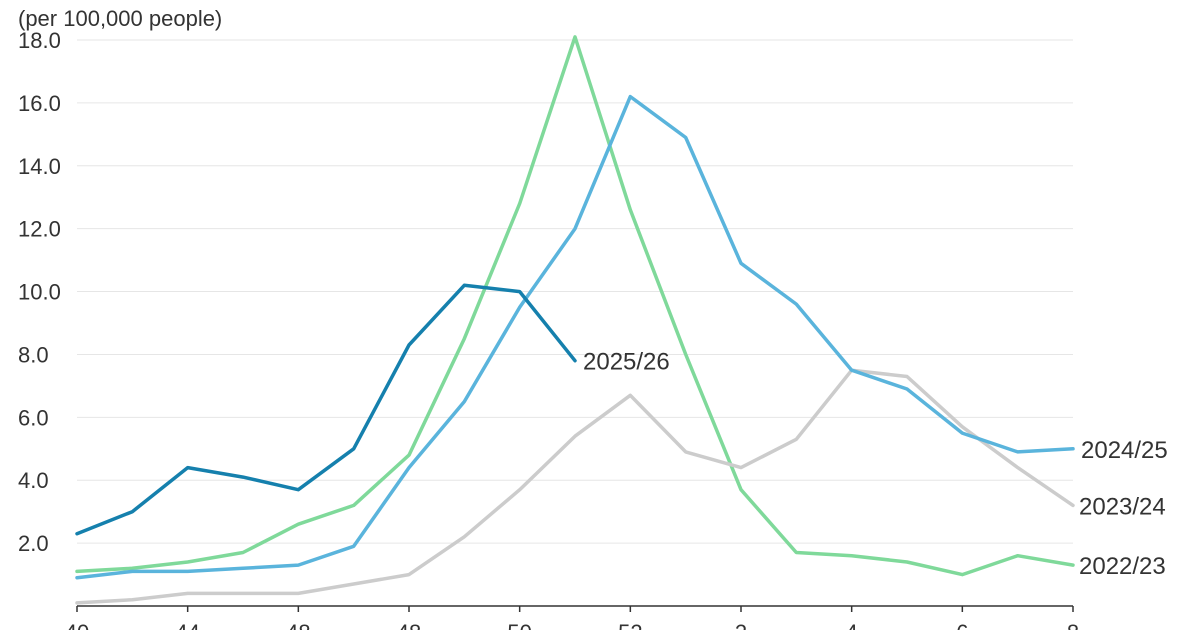  I want to click on x-axis-ticks: 40 44 48 48 50 52 2 4 6 8, so click(572, 618).